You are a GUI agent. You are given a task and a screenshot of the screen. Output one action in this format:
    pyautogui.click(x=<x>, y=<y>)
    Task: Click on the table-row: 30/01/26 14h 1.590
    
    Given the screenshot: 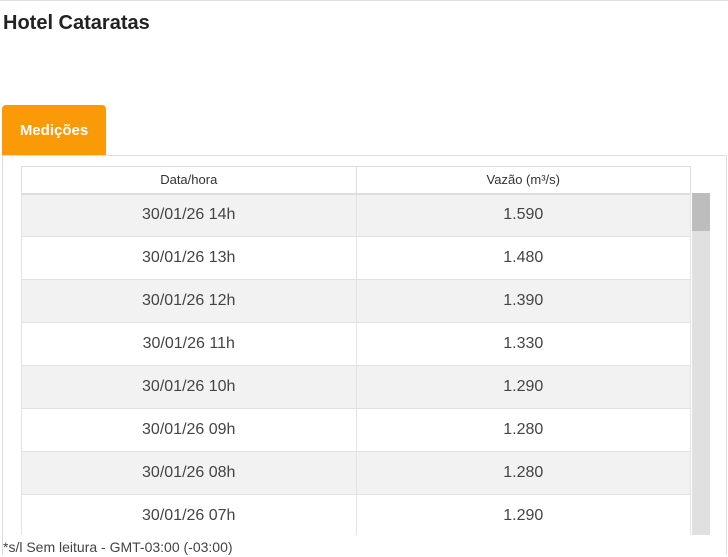 What is the action you would take?
    pyautogui.click(x=356, y=215)
    